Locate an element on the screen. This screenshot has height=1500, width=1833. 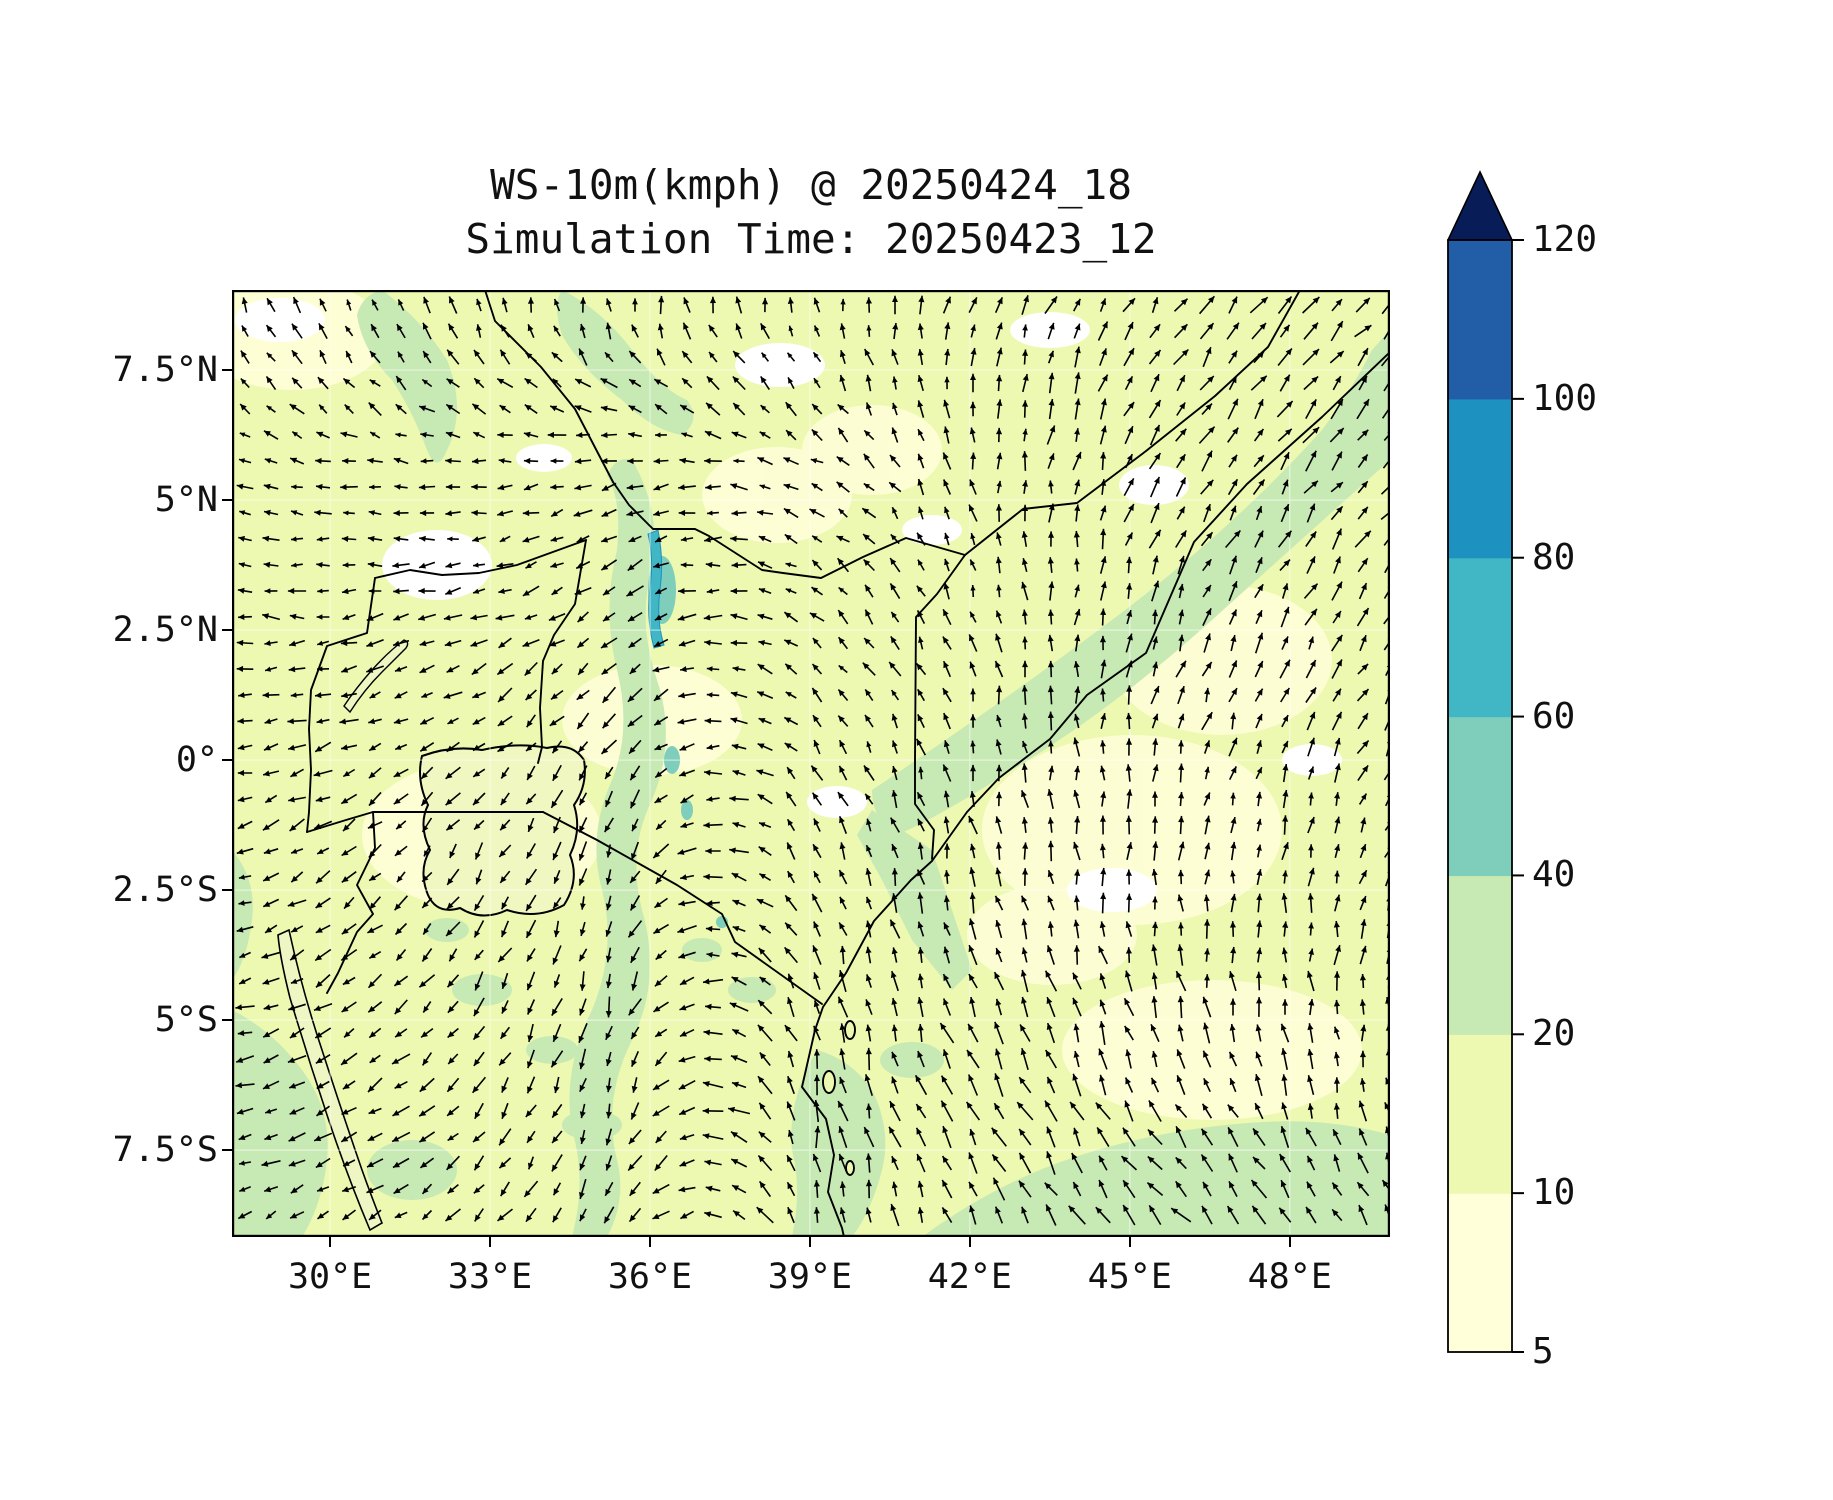
x-tick-label: 42°E is located at coordinates (970, 1277).